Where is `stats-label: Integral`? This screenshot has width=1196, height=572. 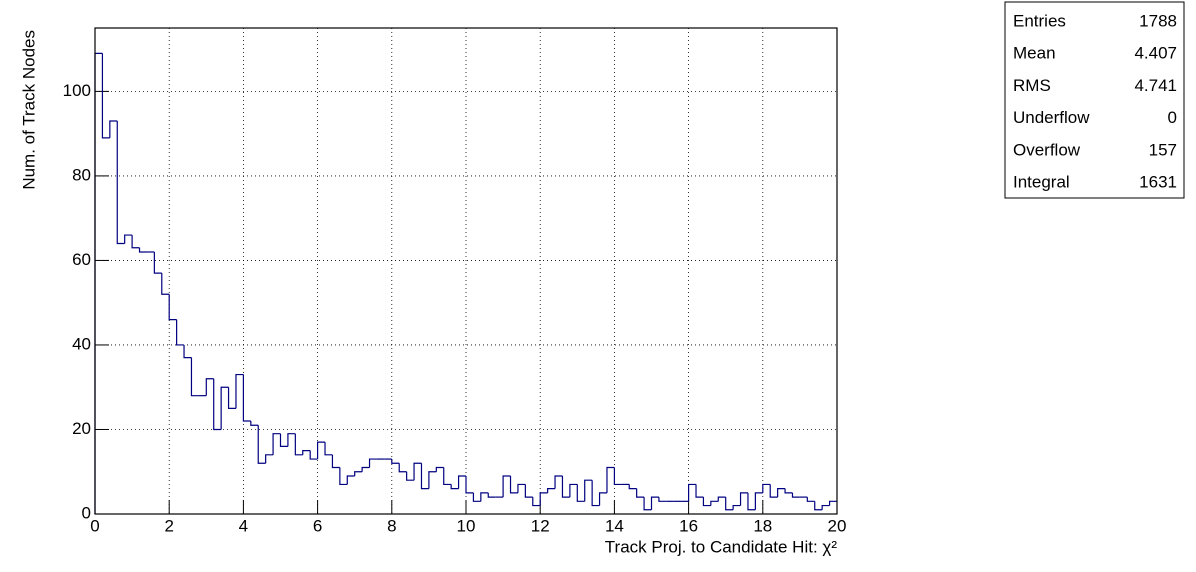 stats-label: Integral is located at coordinates (1041, 181).